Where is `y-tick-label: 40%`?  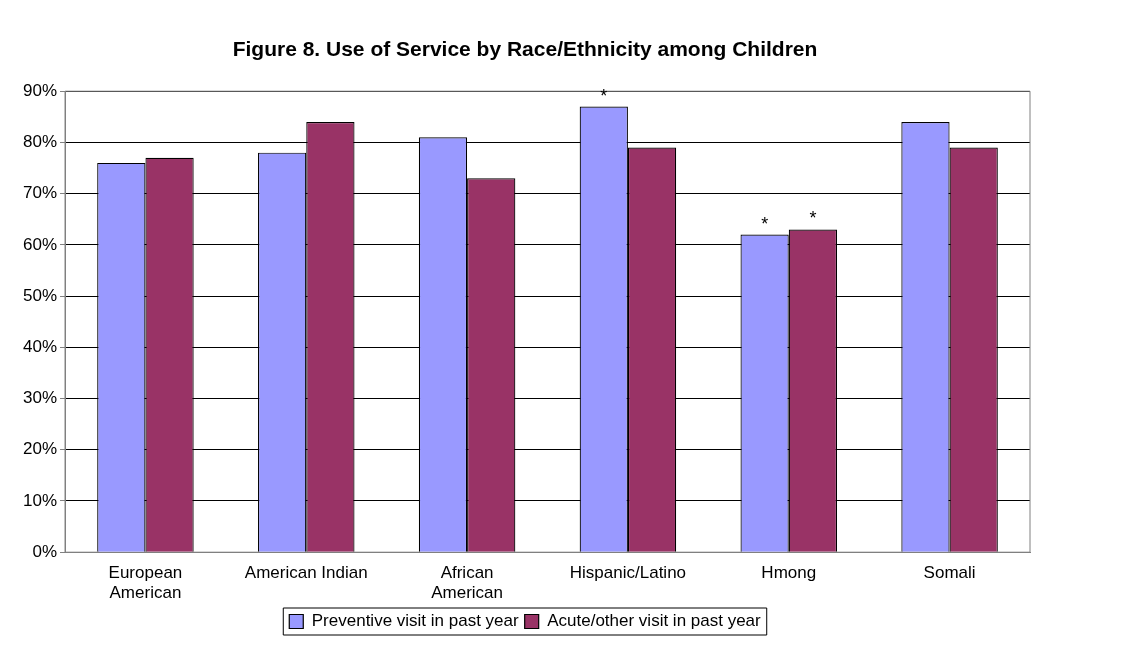
y-tick-label: 40% is located at coordinates (40, 346).